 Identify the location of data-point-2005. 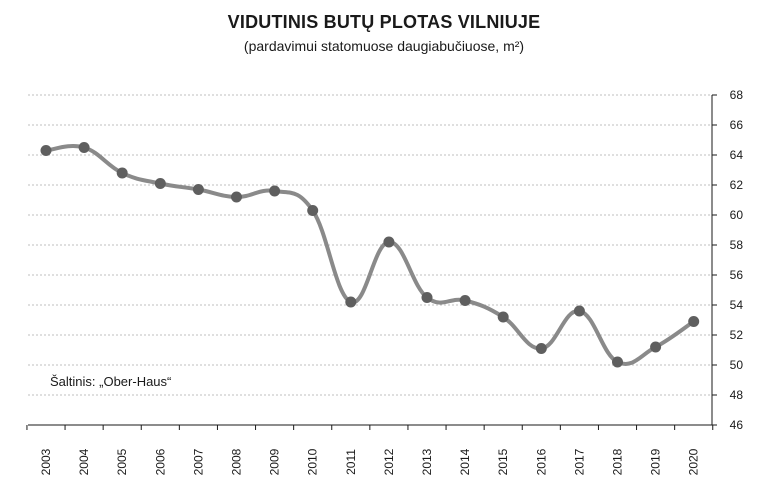
(122, 173).